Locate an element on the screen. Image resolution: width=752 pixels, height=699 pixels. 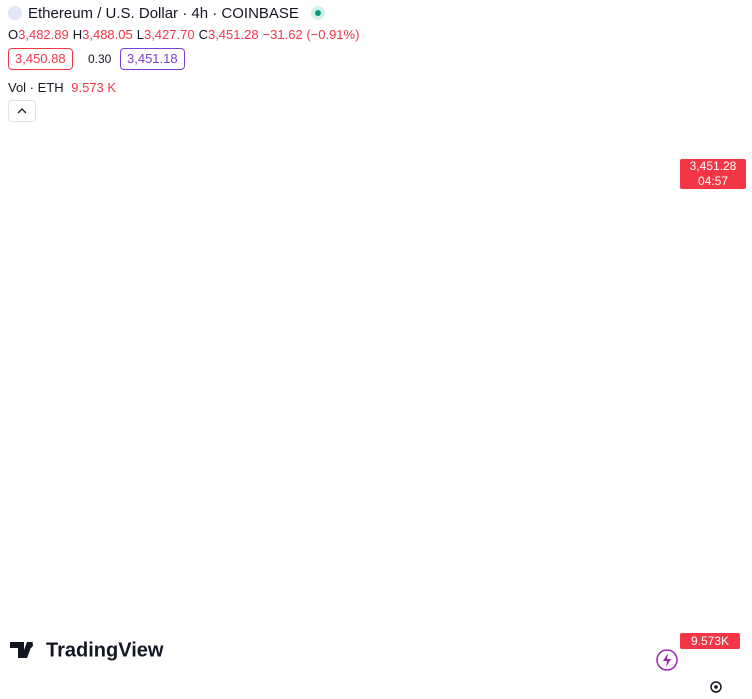
lightning-button is located at coordinates (667, 660).